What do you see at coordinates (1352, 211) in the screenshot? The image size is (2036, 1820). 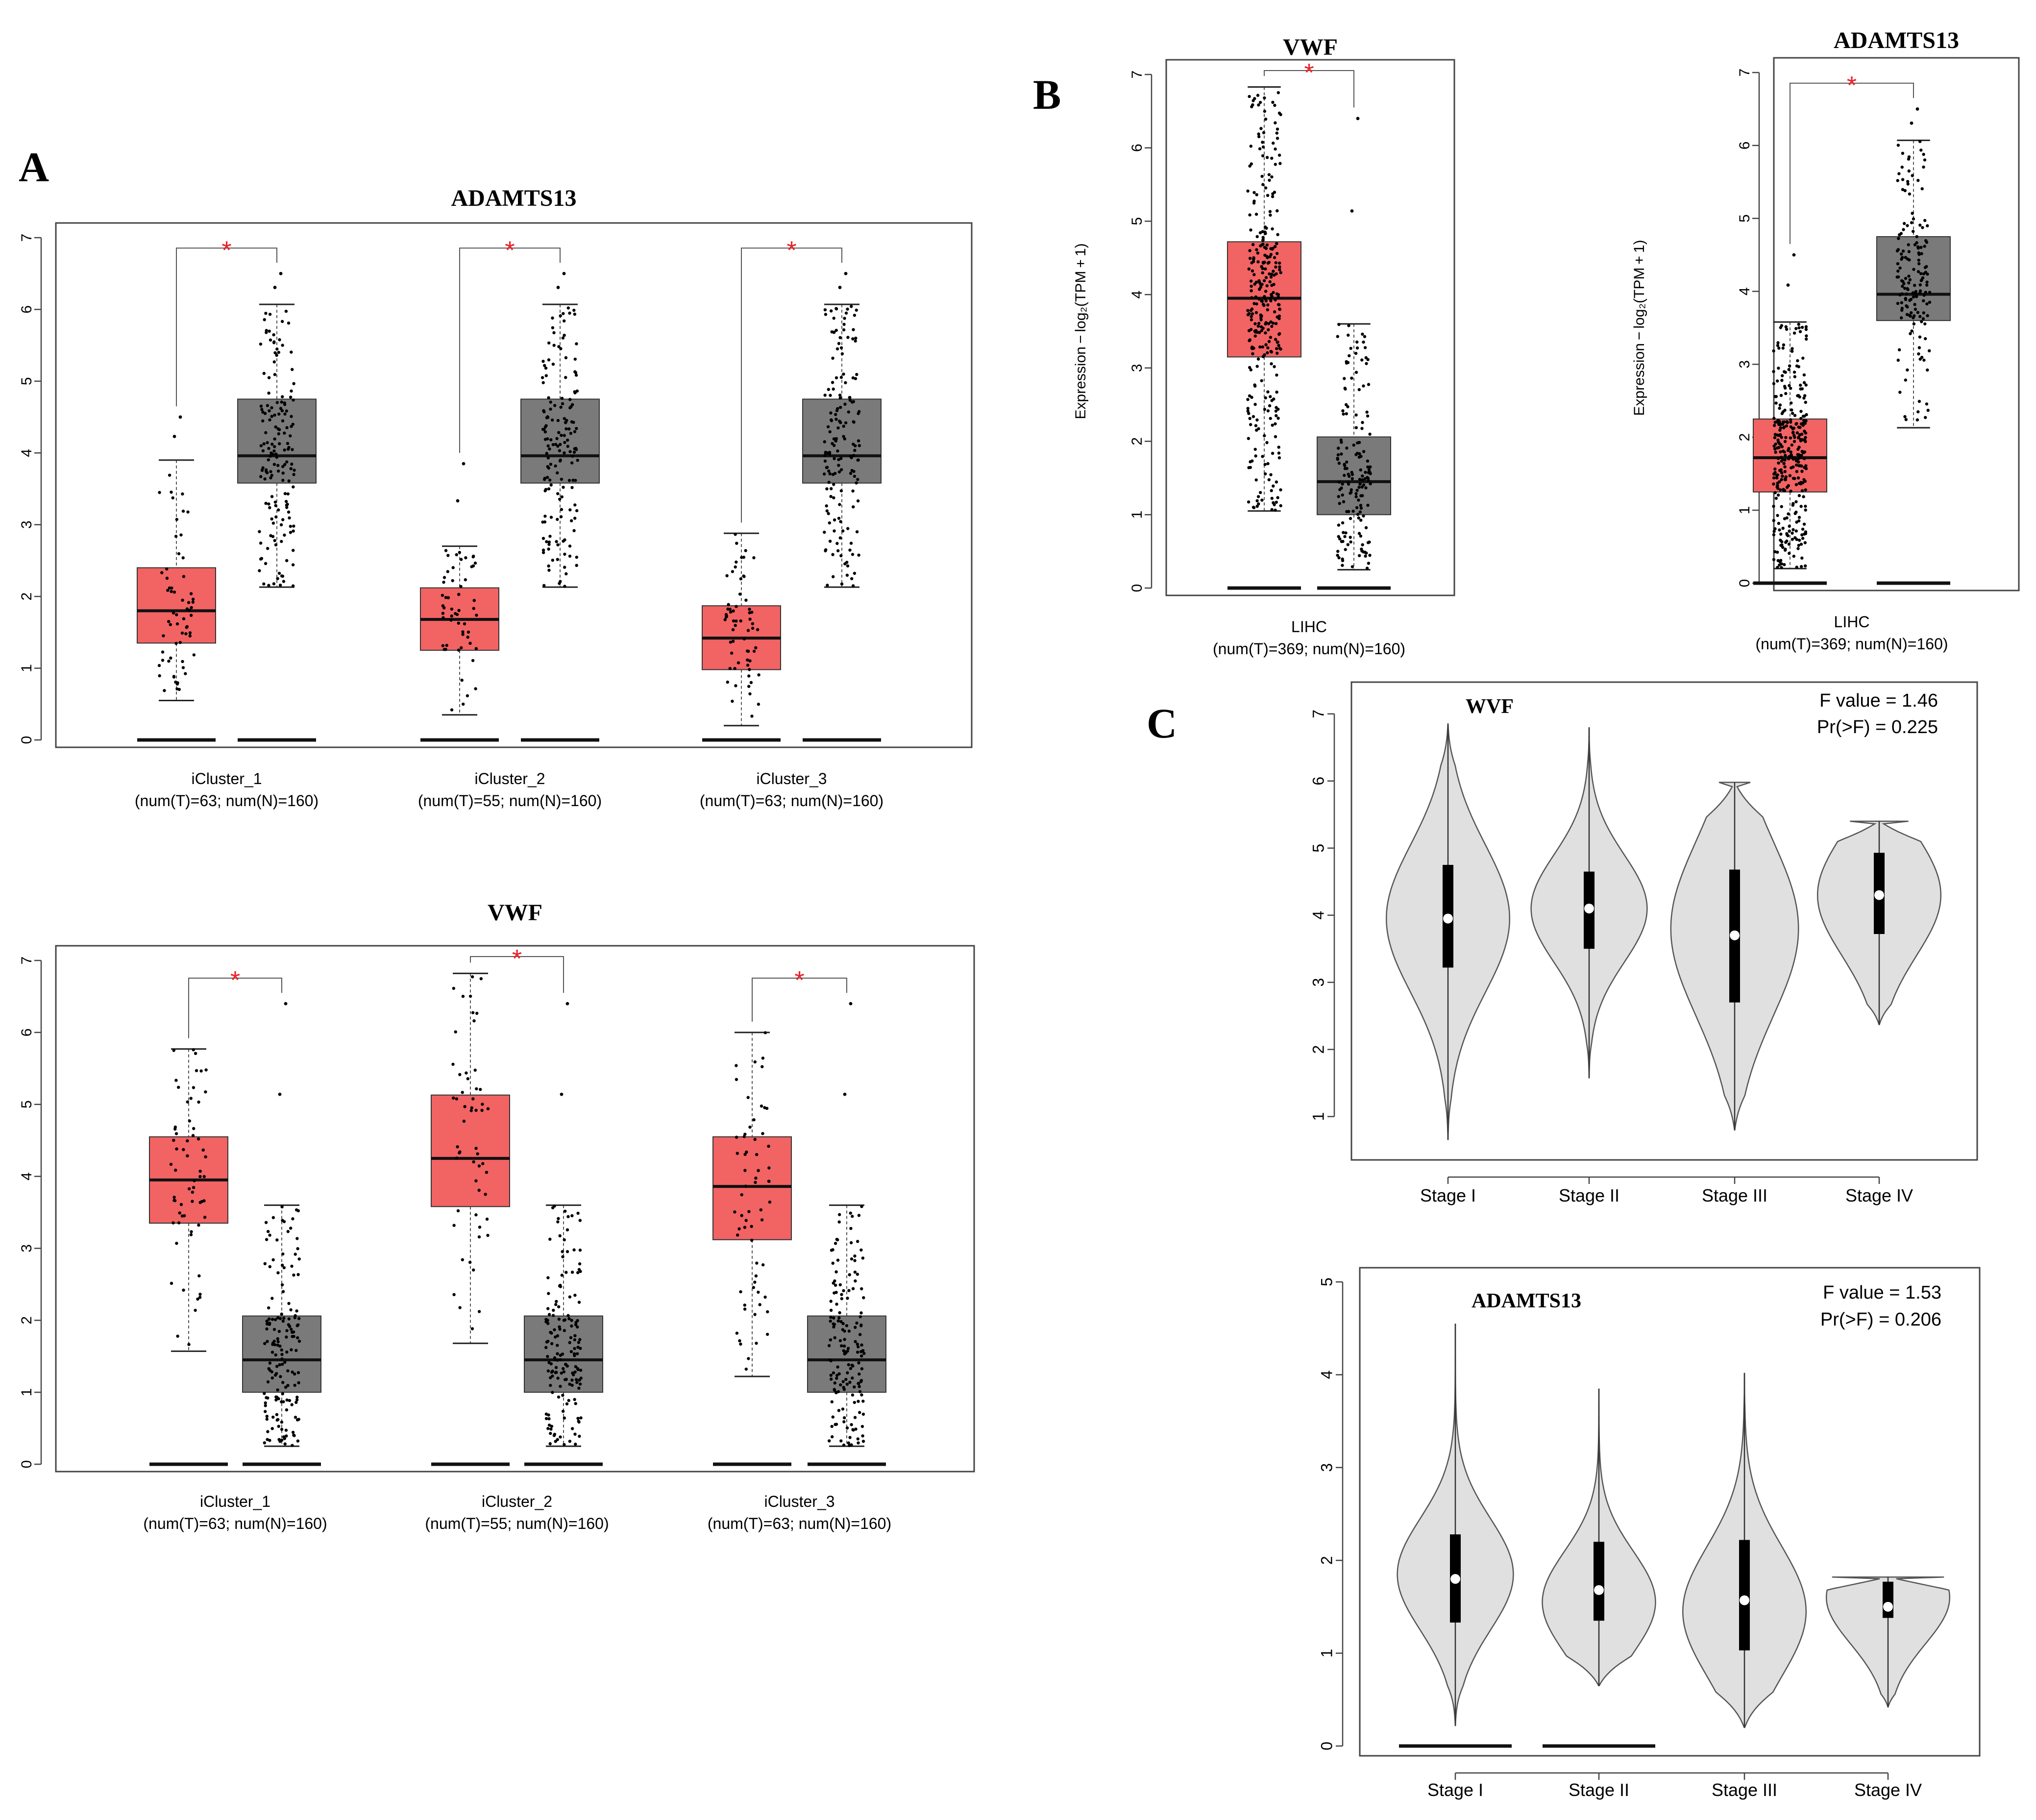 I see `outlier-point` at bounding box center [1352, 211].